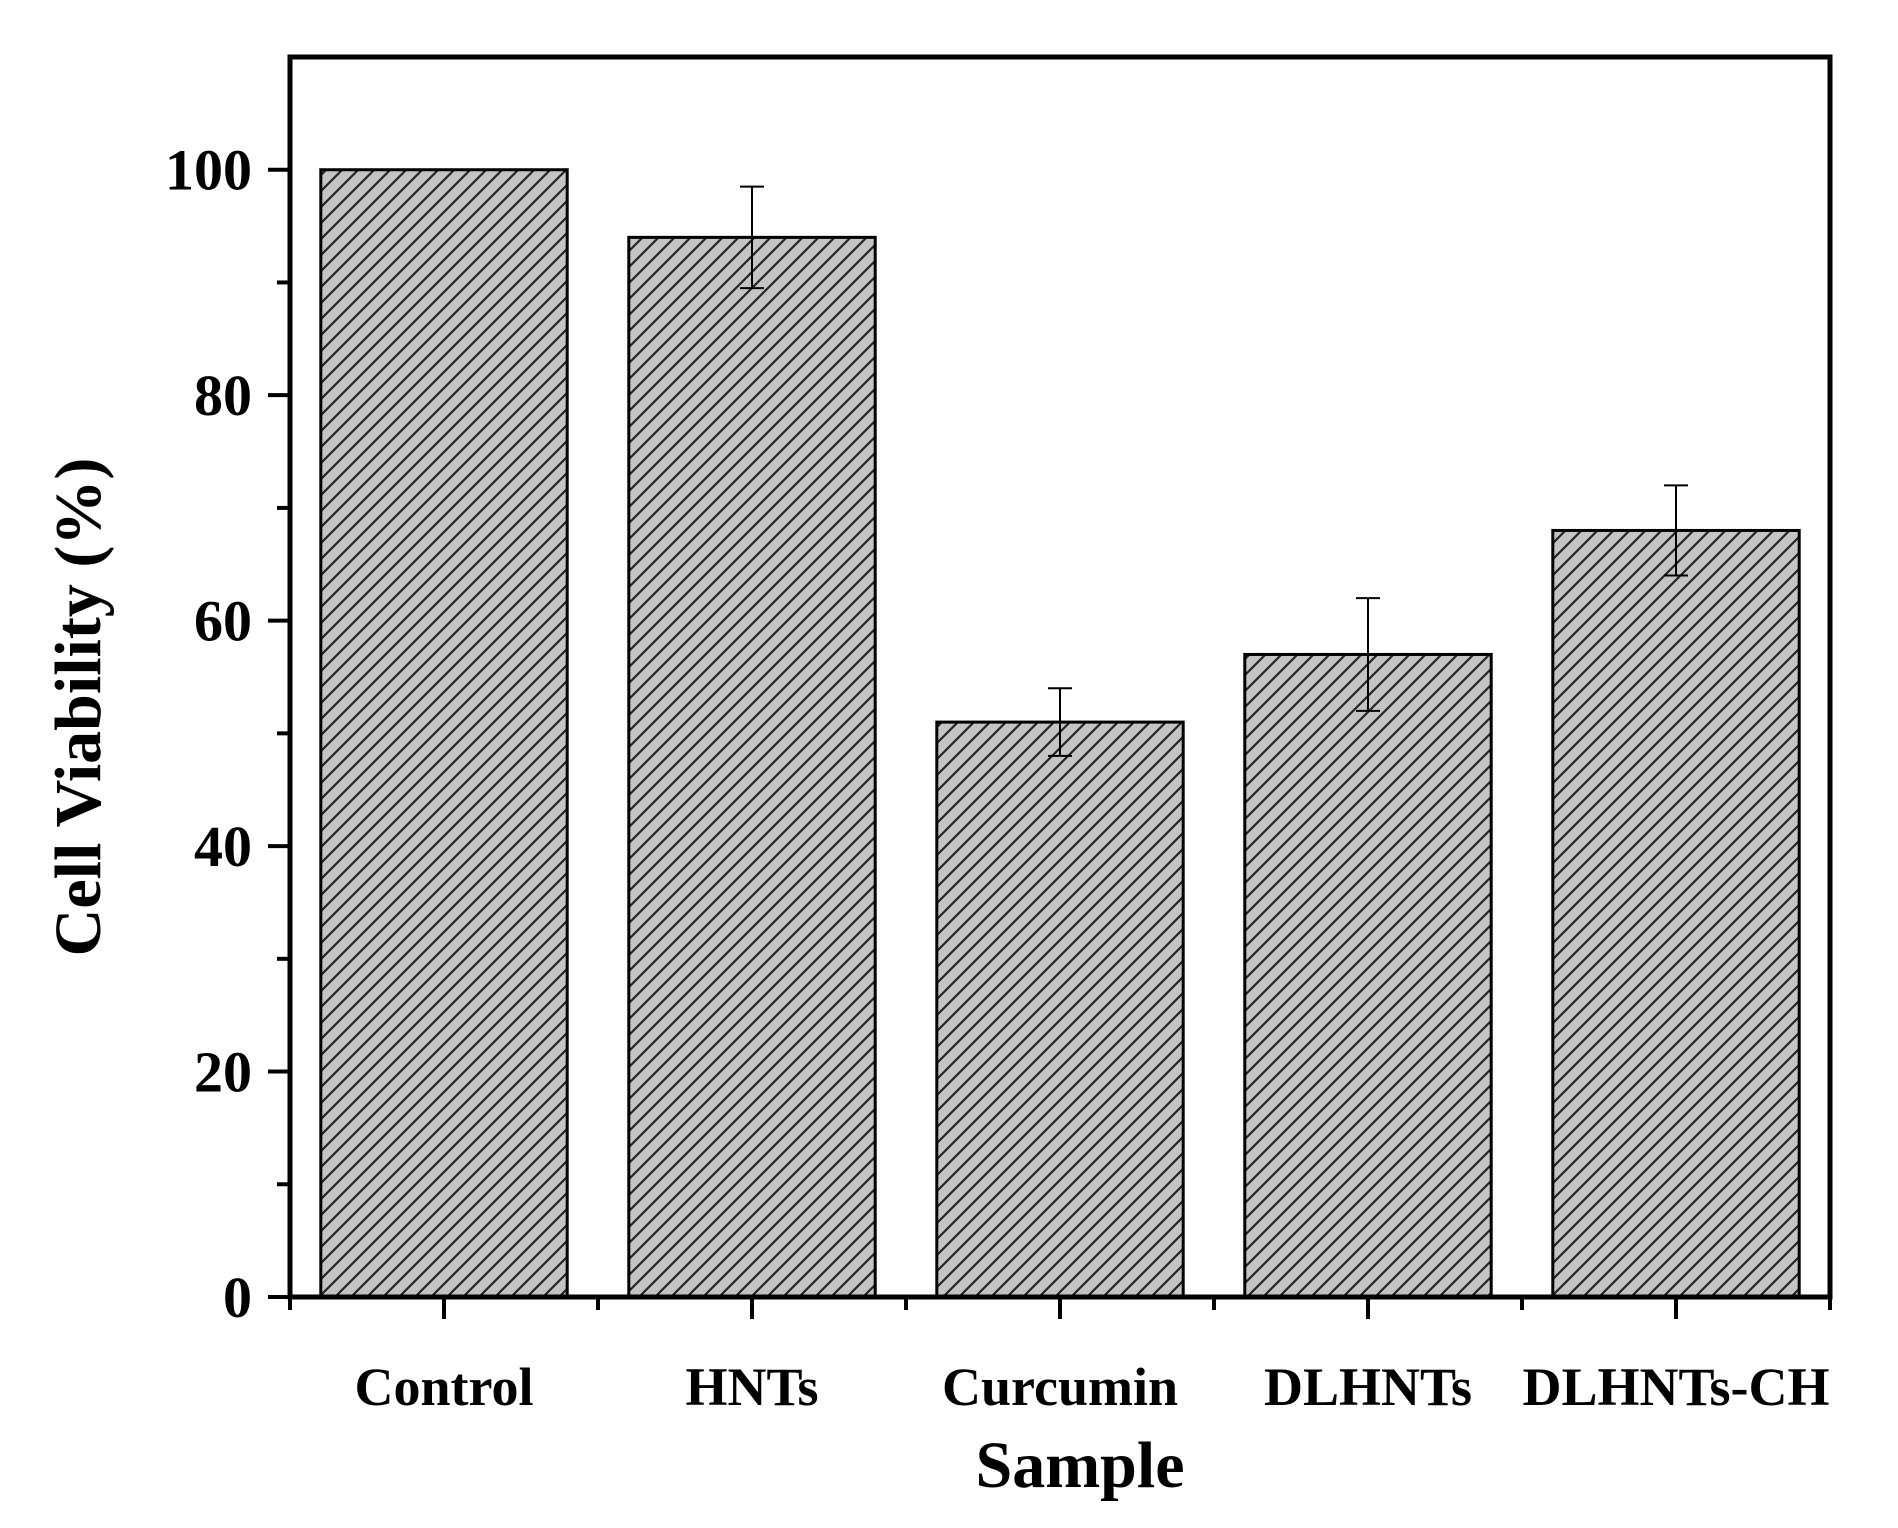 This screenshot has width=1898, height=1528. Describe the element at coordinates (444, 733) in the screenshot. I see `bar-control` at that location.